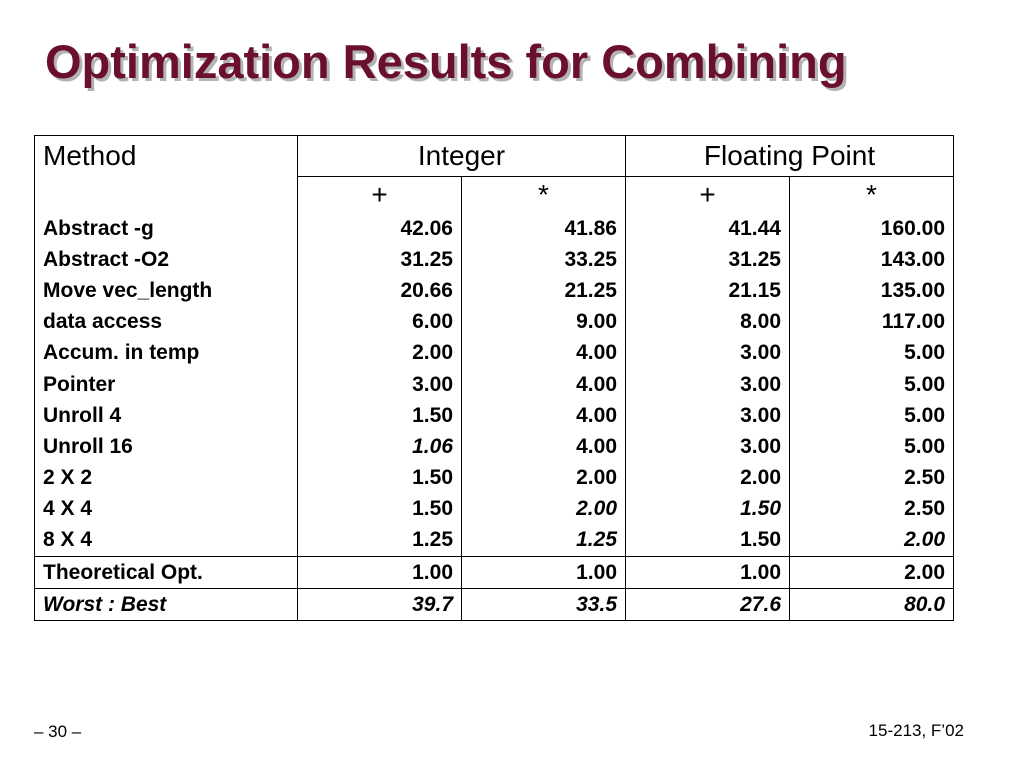 Image resolution: width=1024 pixels, height=768 pixels. I want to click on op-header-fp-add: +, so click(707, 194).